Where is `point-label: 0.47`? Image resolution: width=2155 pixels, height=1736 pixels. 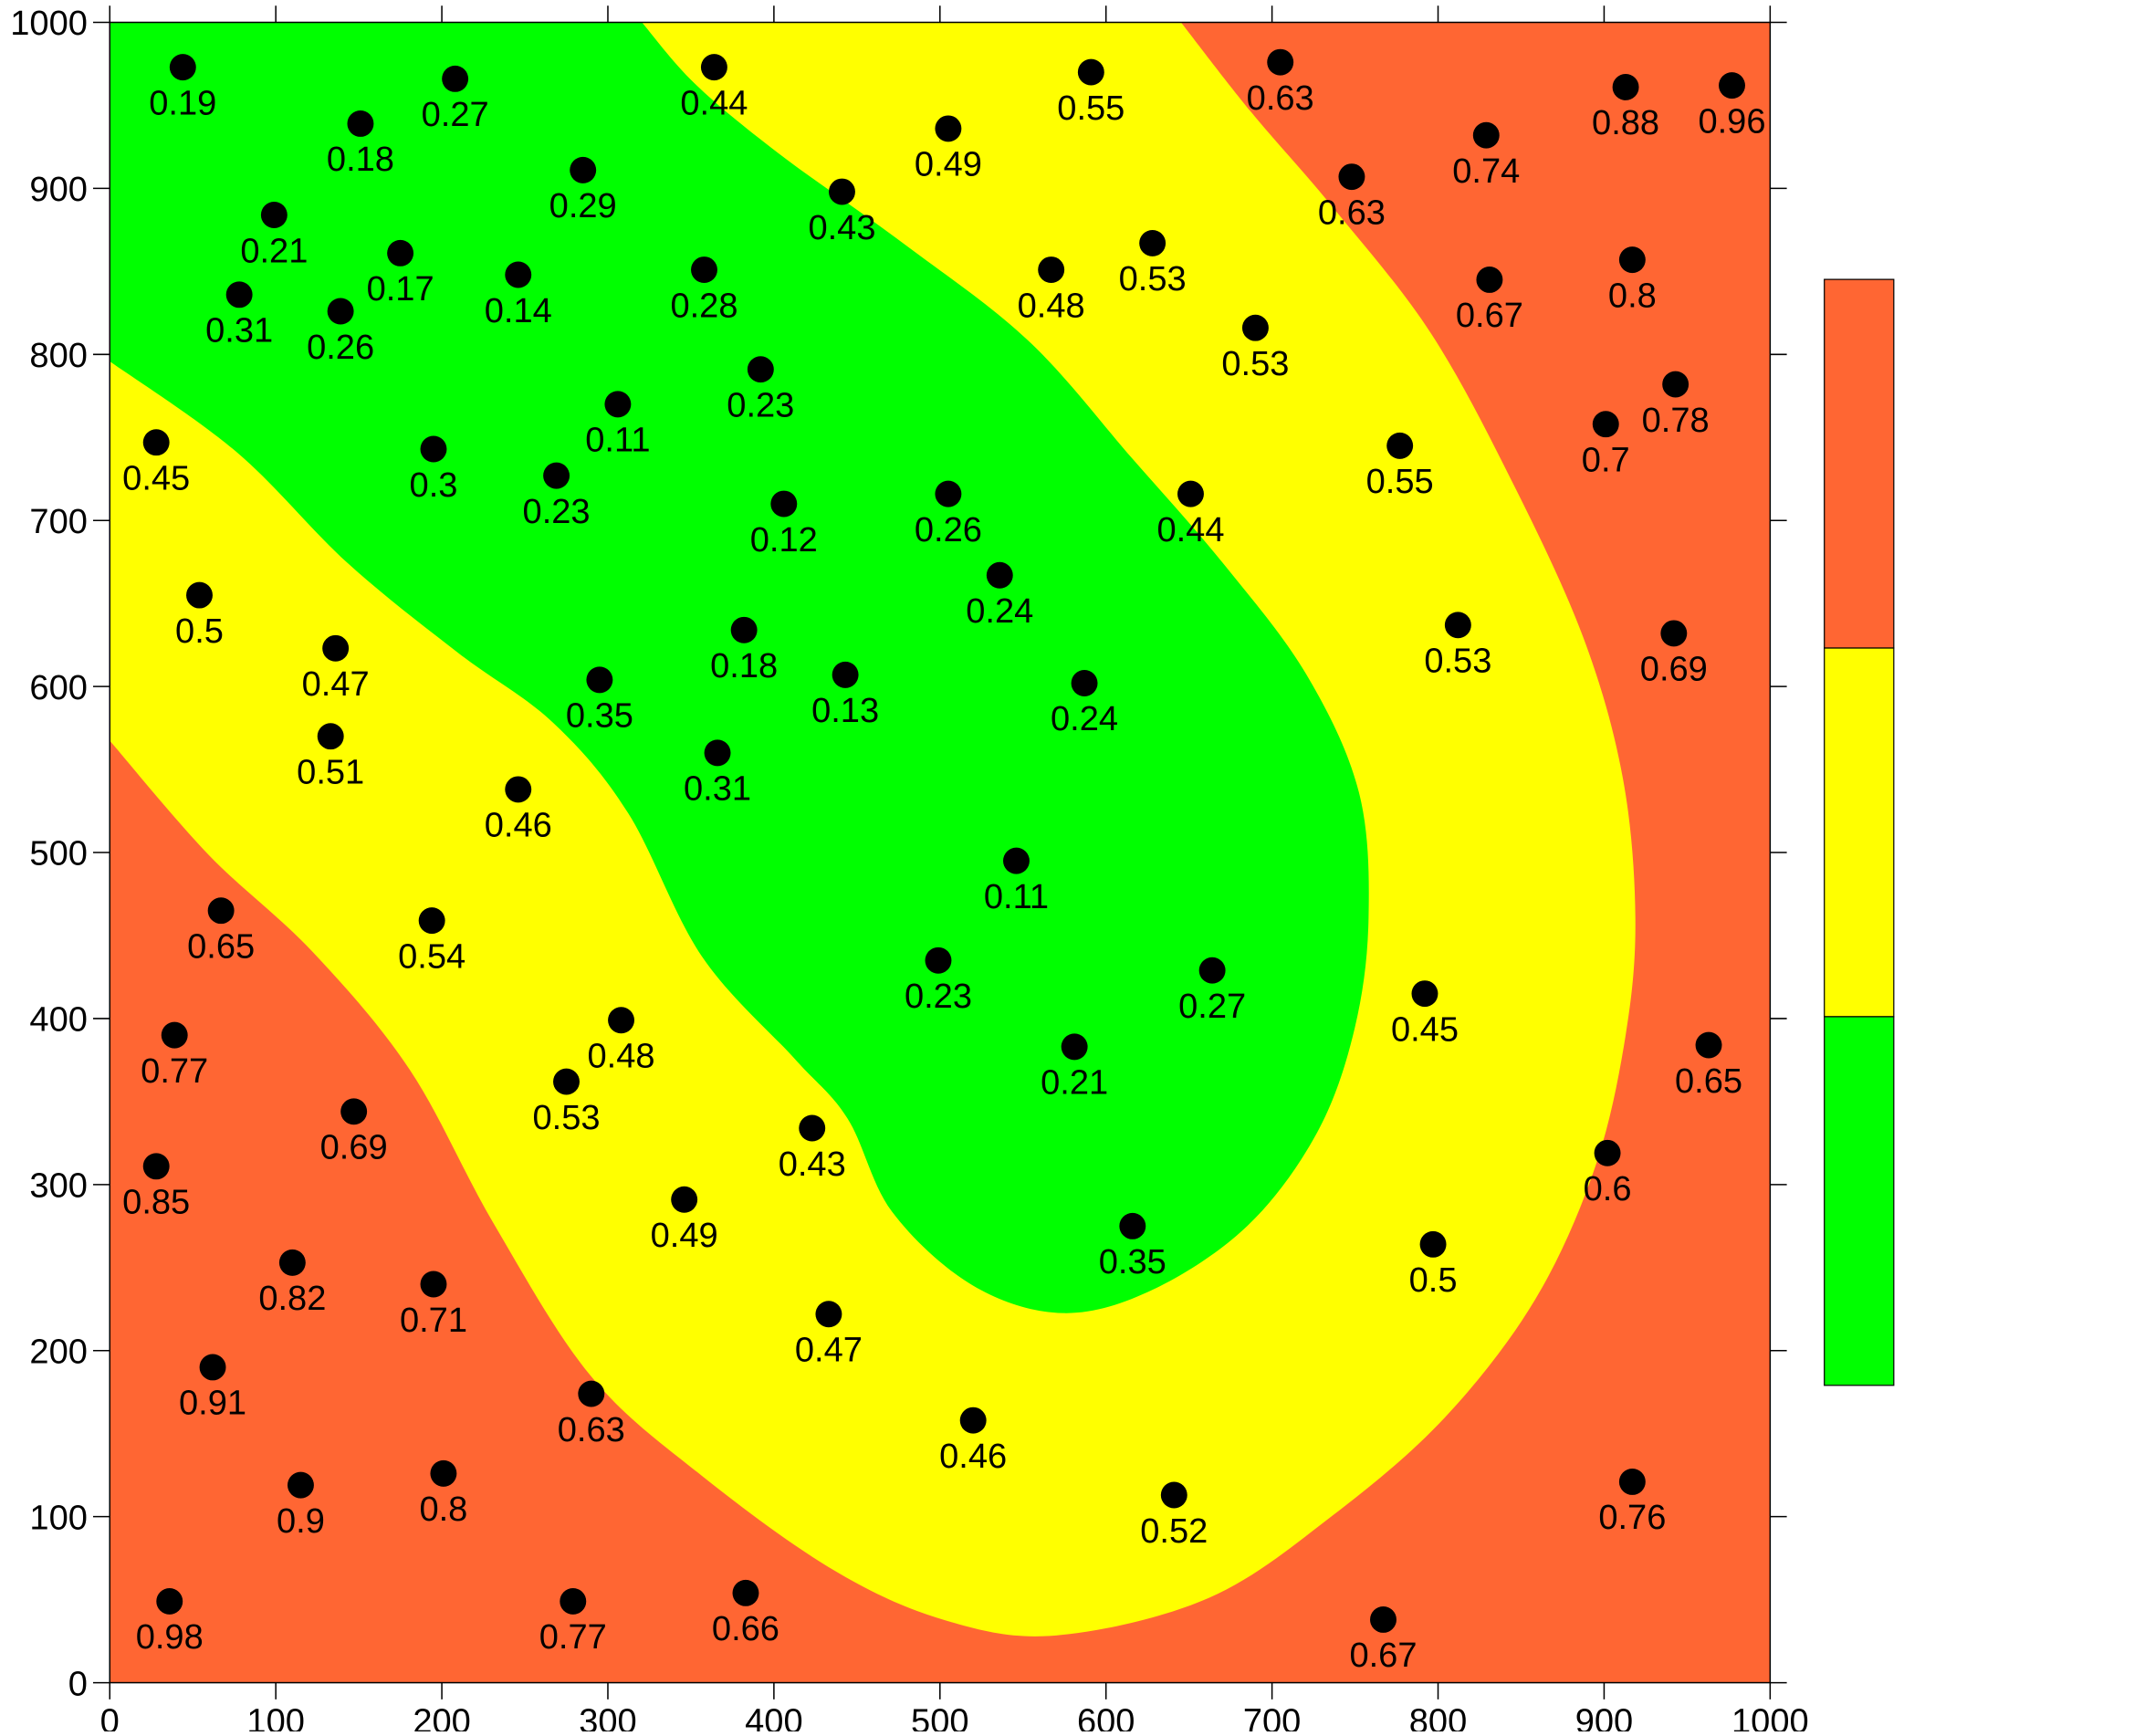 point-label: 0.47 is located at coordinates (829, 1350).